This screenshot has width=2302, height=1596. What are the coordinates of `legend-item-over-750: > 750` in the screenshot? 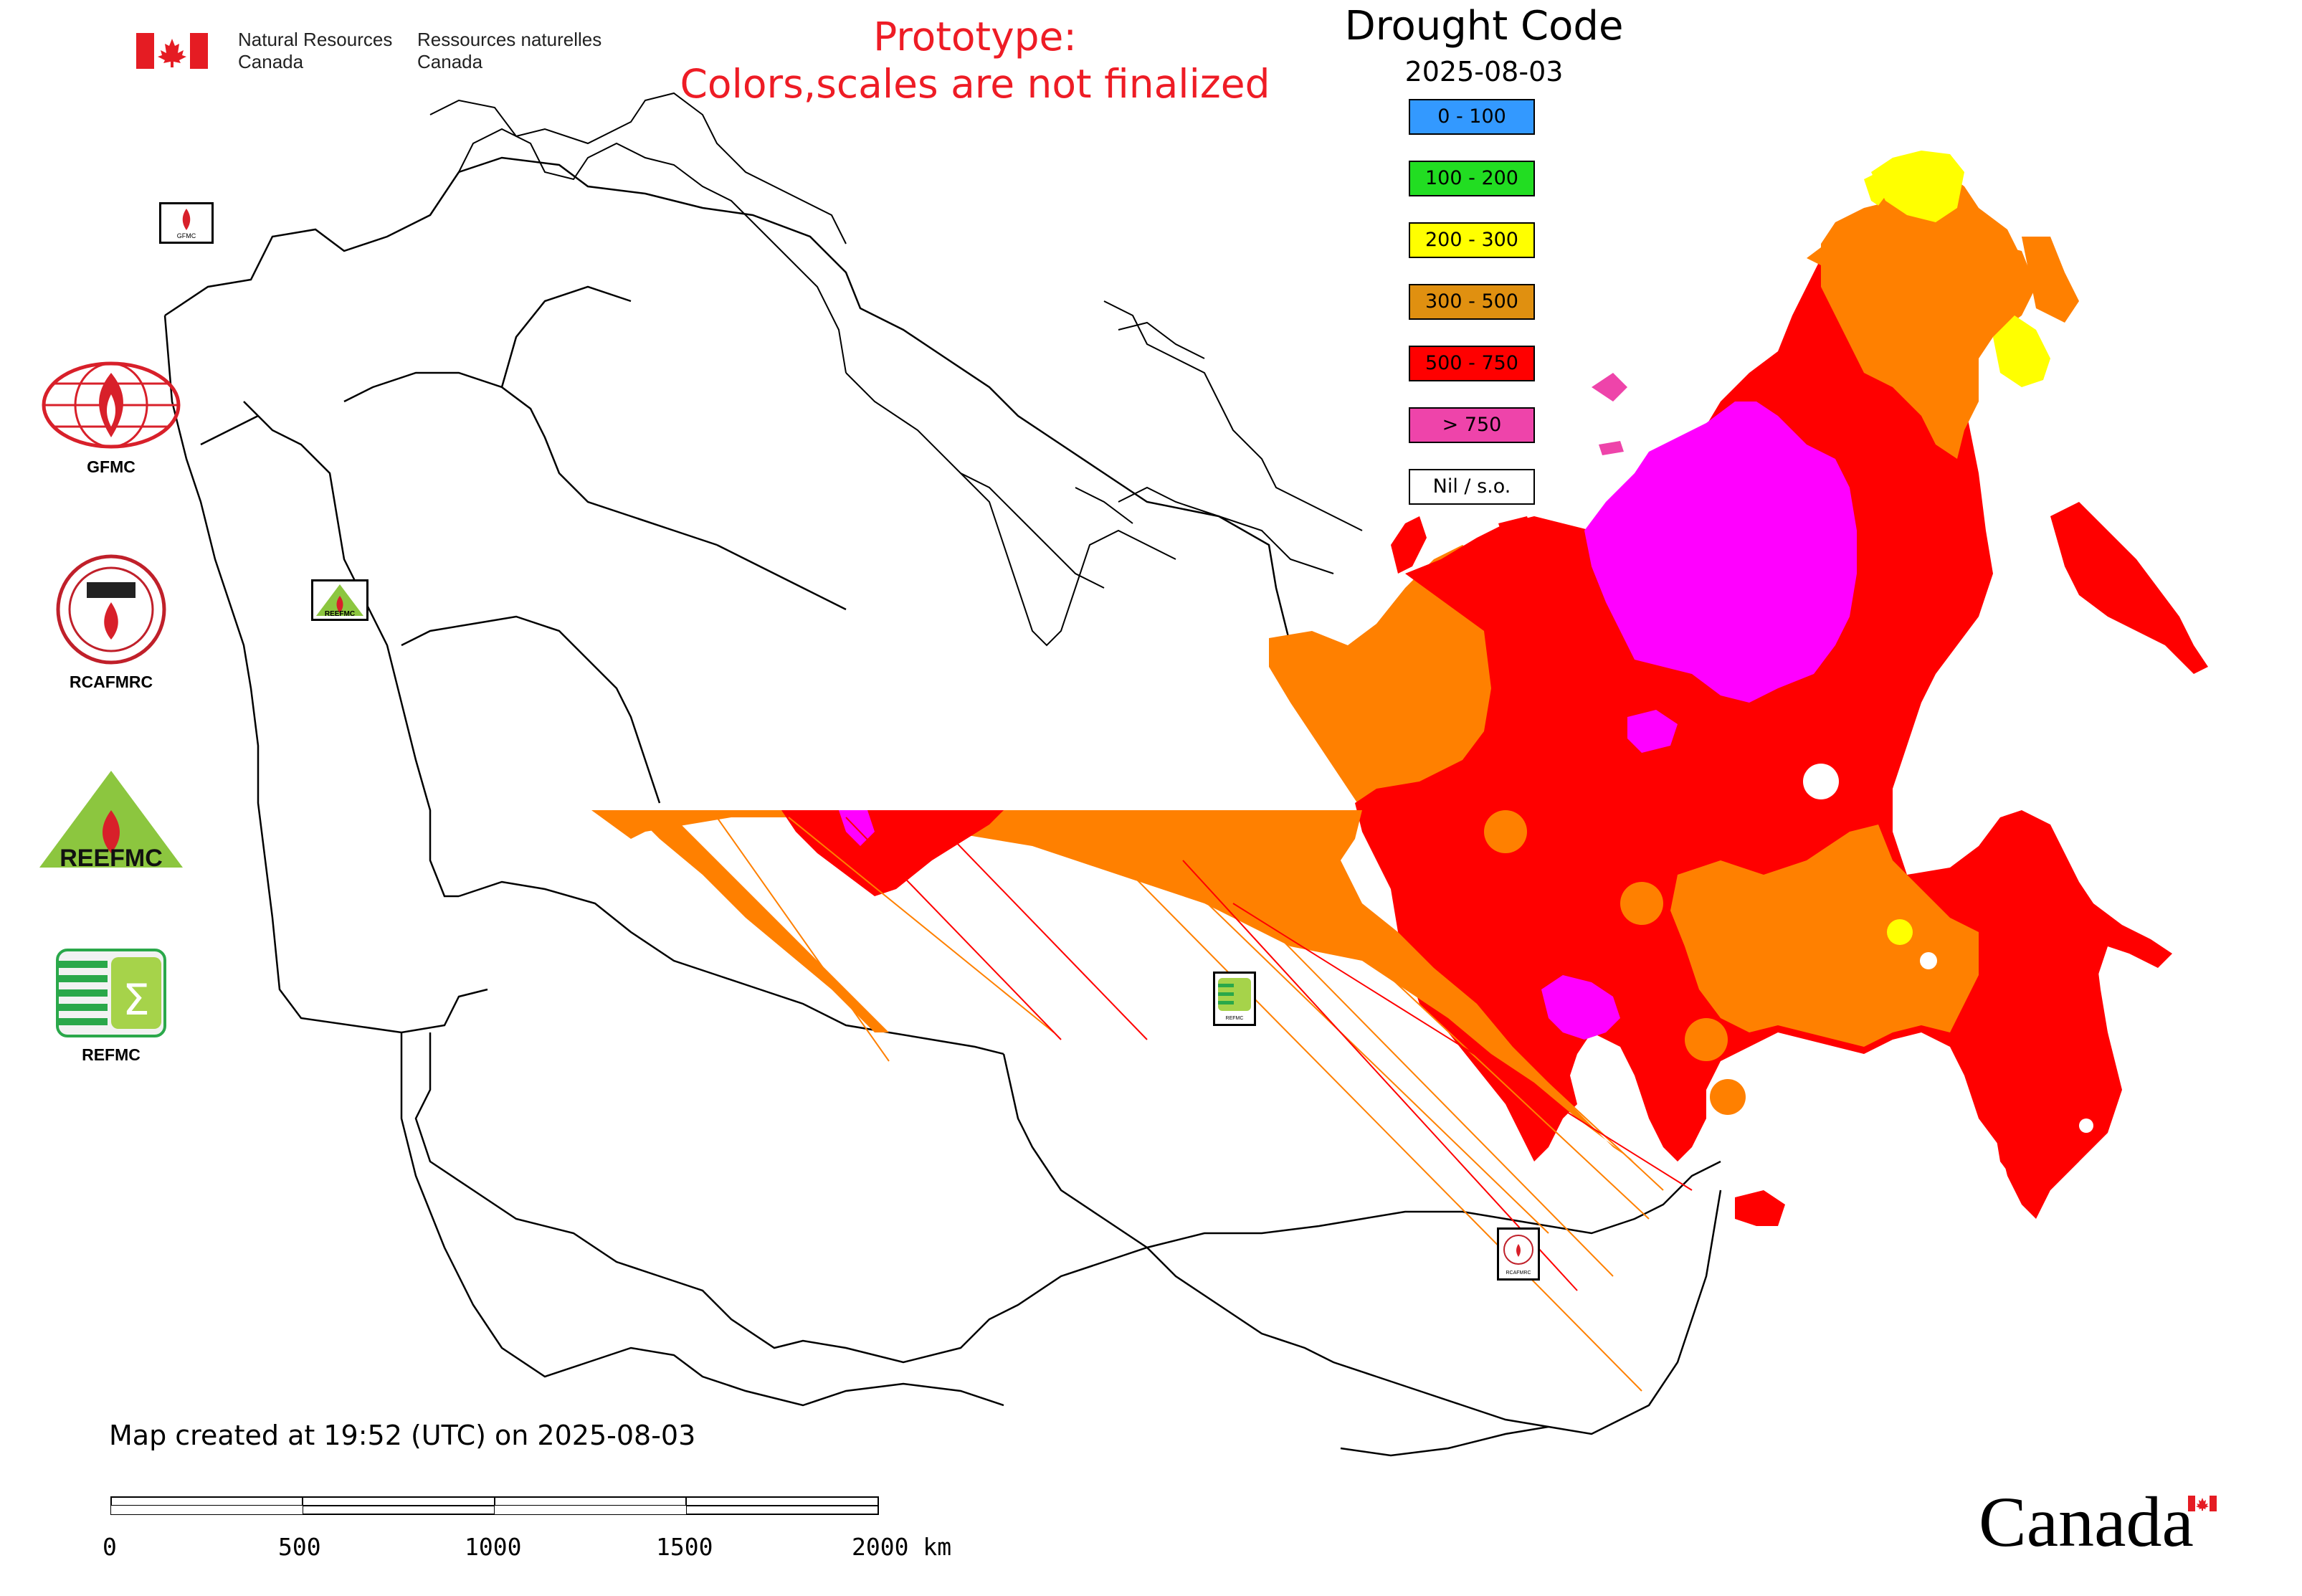 It's located at (1472, 425).